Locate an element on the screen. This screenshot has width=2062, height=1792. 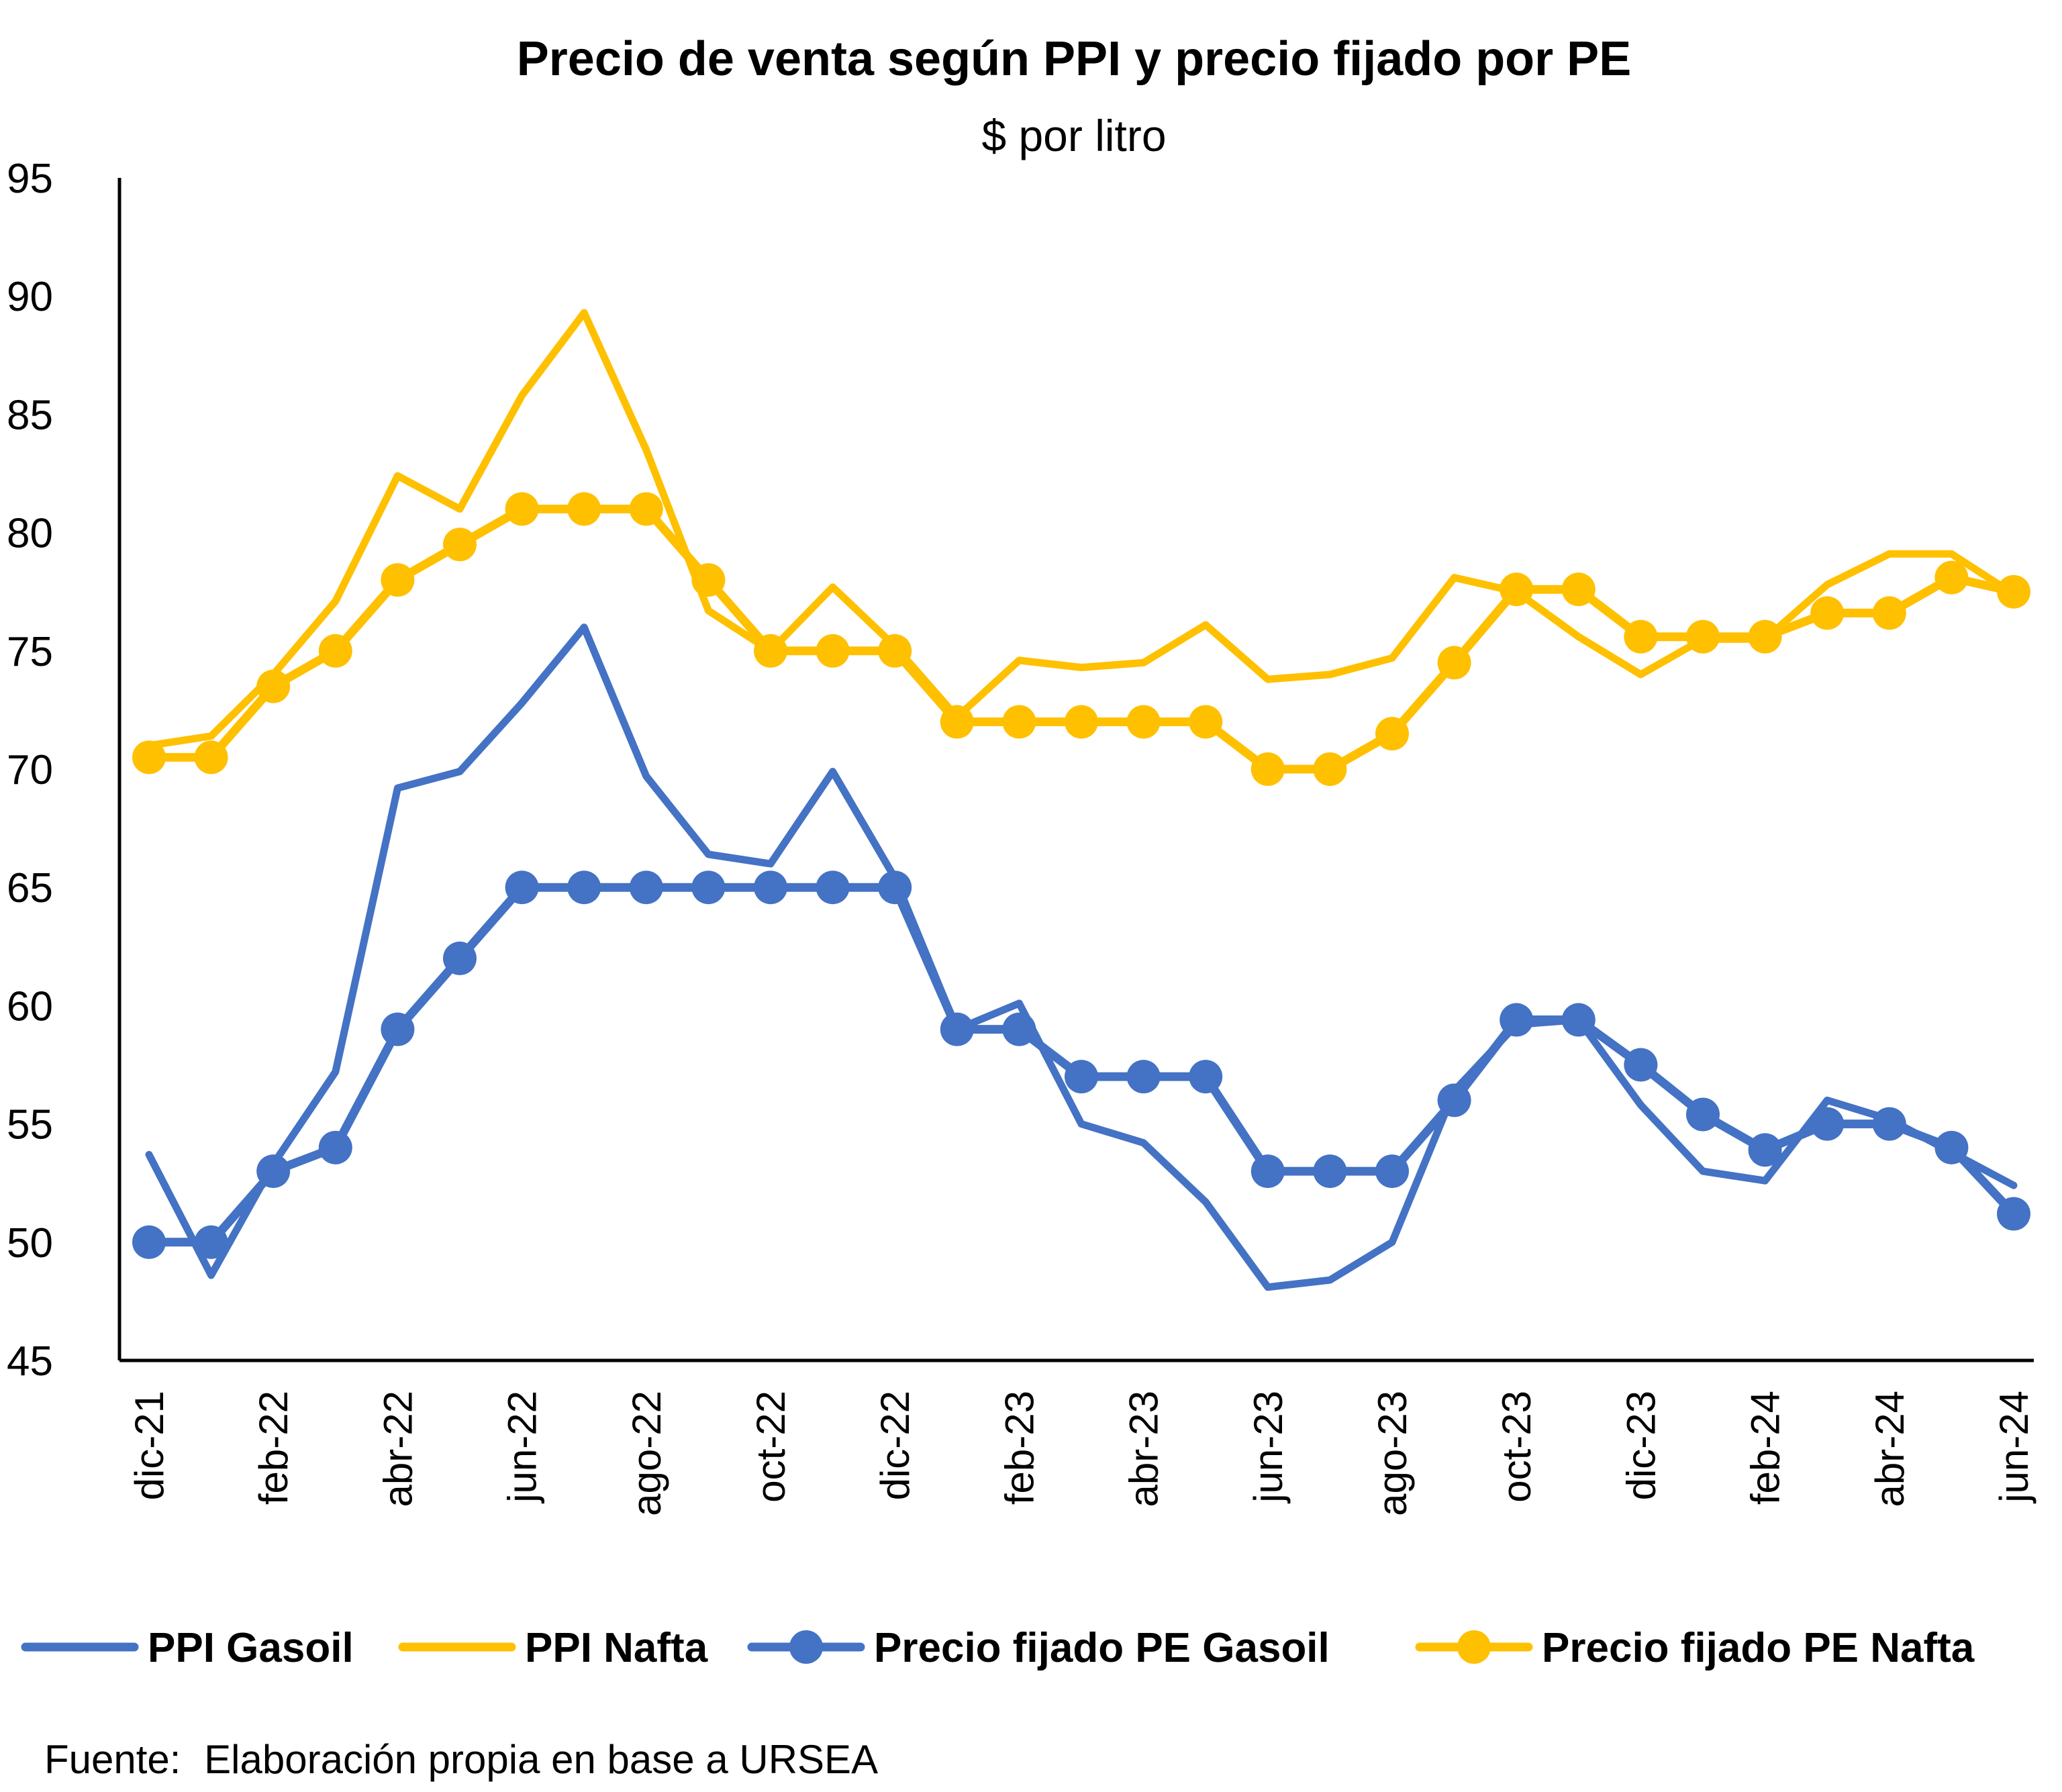
x-tick-label: jun-24 is located at coordinates (2014, 1448).